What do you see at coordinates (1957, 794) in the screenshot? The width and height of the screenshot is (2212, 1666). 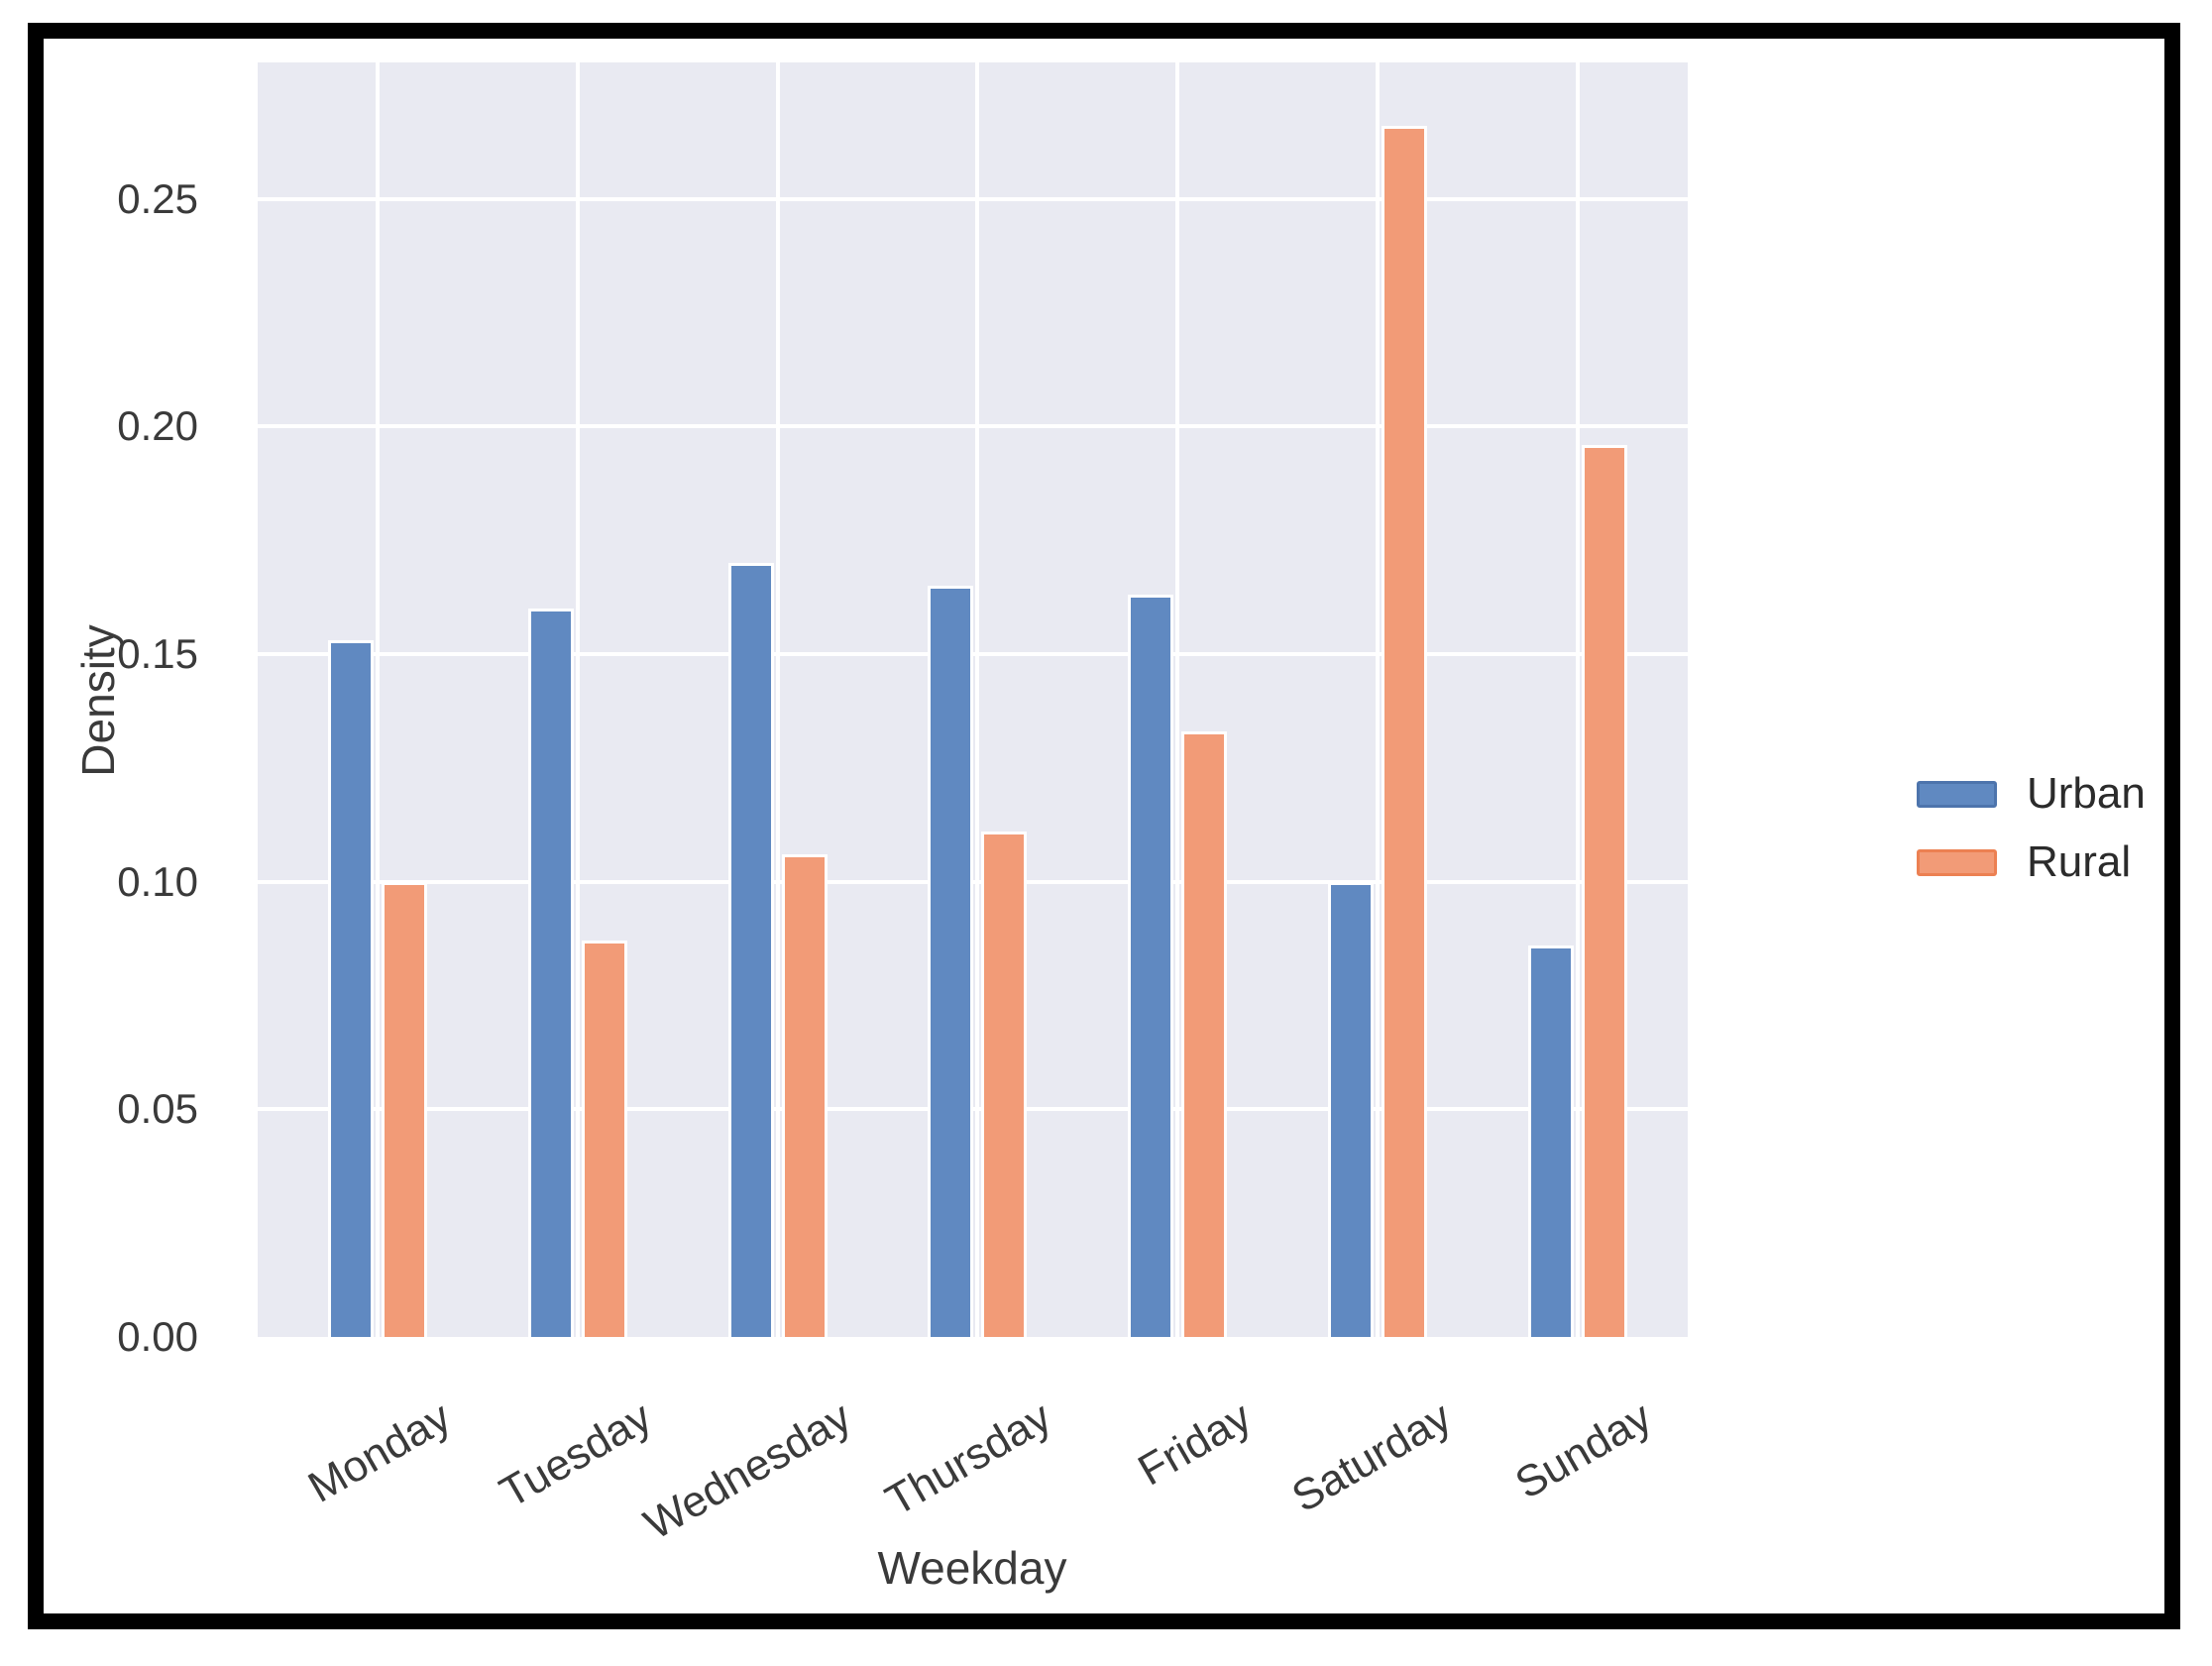 I see `legend-swatch-urban` at bounding box center [1957, 794].